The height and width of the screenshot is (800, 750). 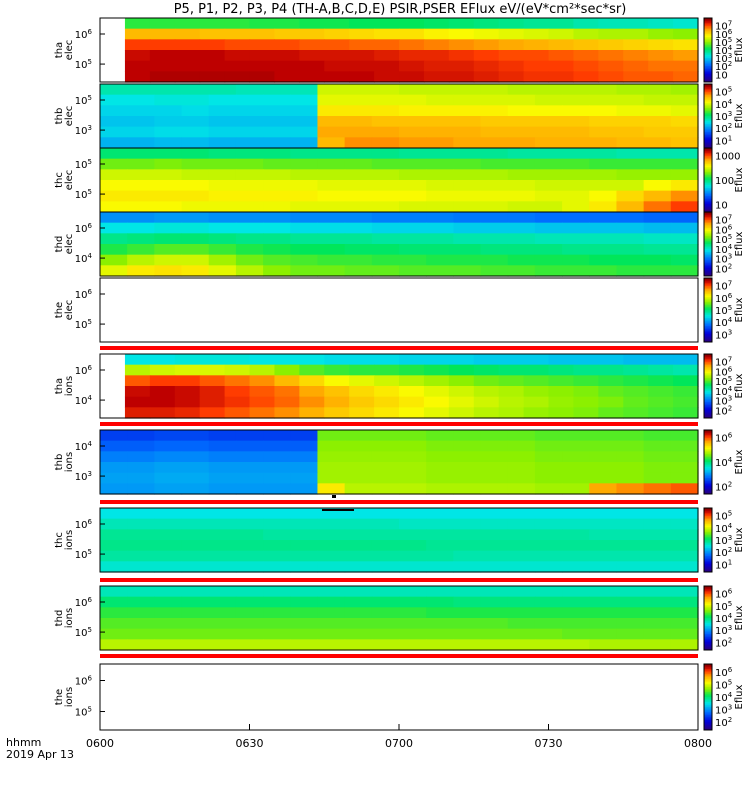 What do you see at coordinates (549, 743) in the screenshot?
I see `x-tick-label: 0730` at bounding box center [549, 743].